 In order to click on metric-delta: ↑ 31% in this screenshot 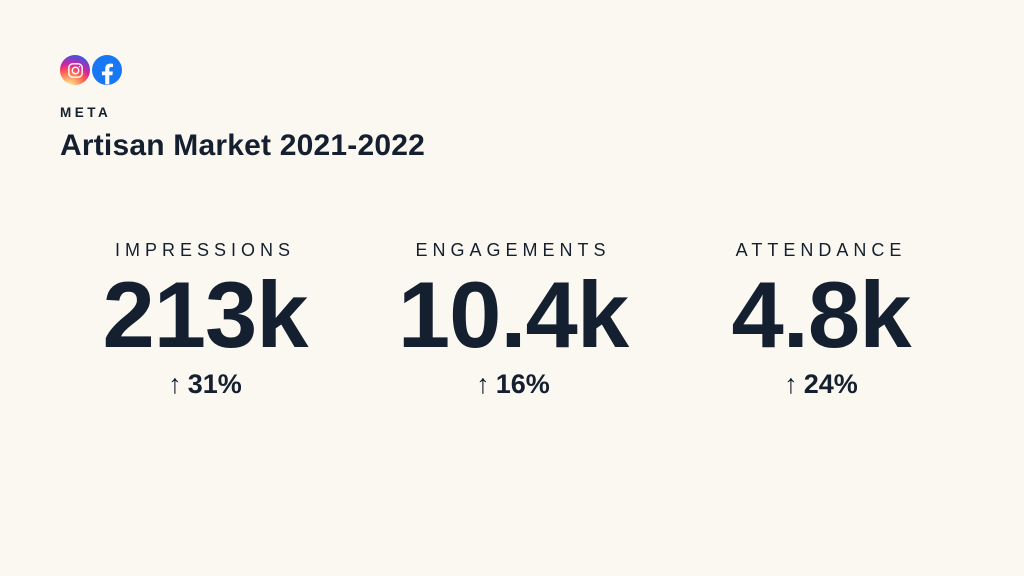, I will do `click(205, 384)`.